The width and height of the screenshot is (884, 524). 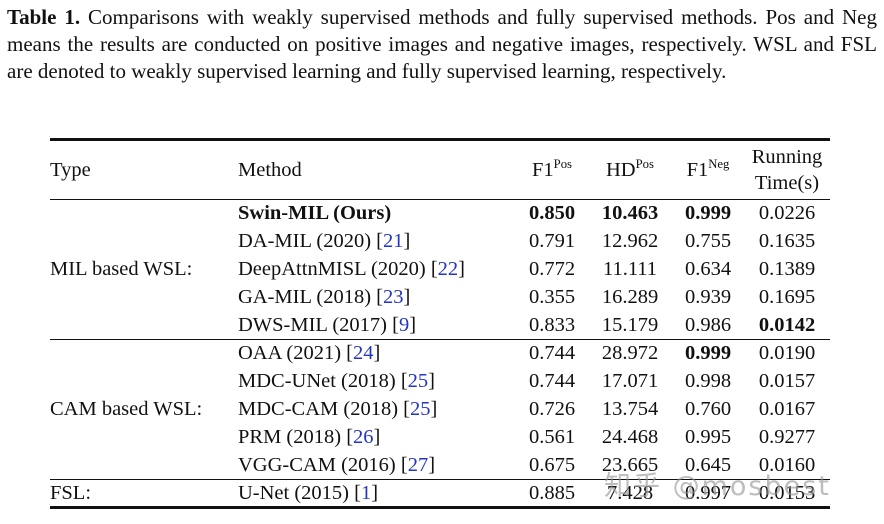 What do you see at coordinates (630, 169) in the screenshot?
I see `col-header-hdpos: HDPos` at bounding box center [630, 169].